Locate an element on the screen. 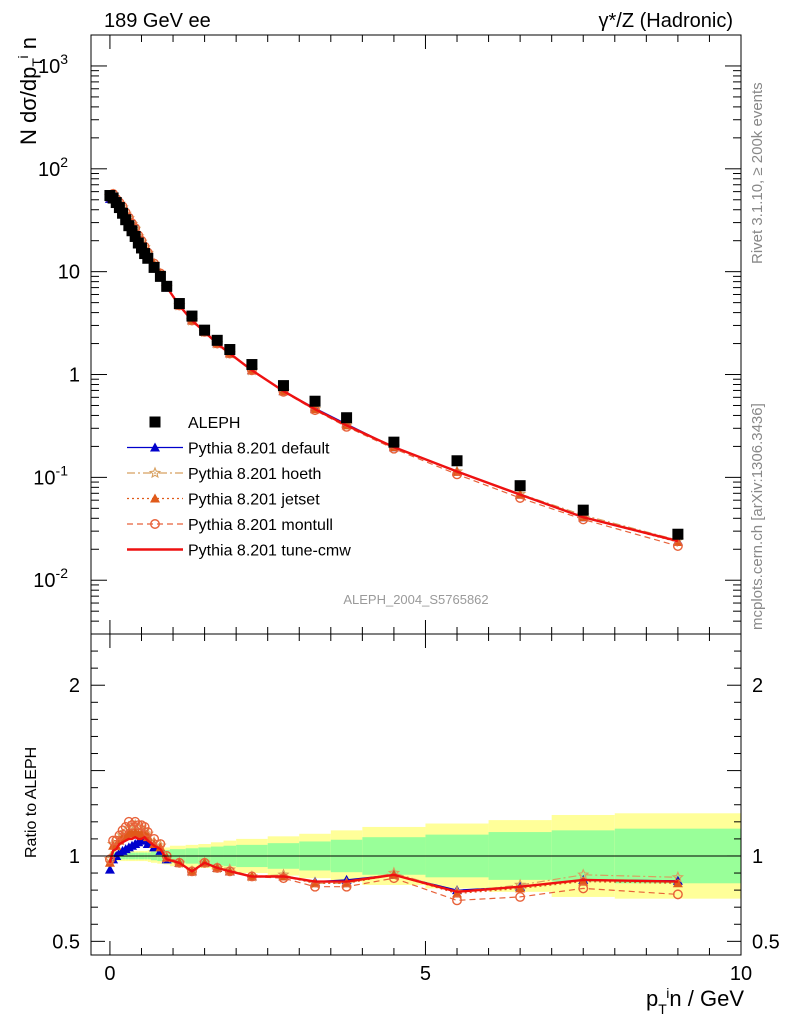 The image size is (786, 1024). ratio-series-layer is located at coordinates (416, 861).